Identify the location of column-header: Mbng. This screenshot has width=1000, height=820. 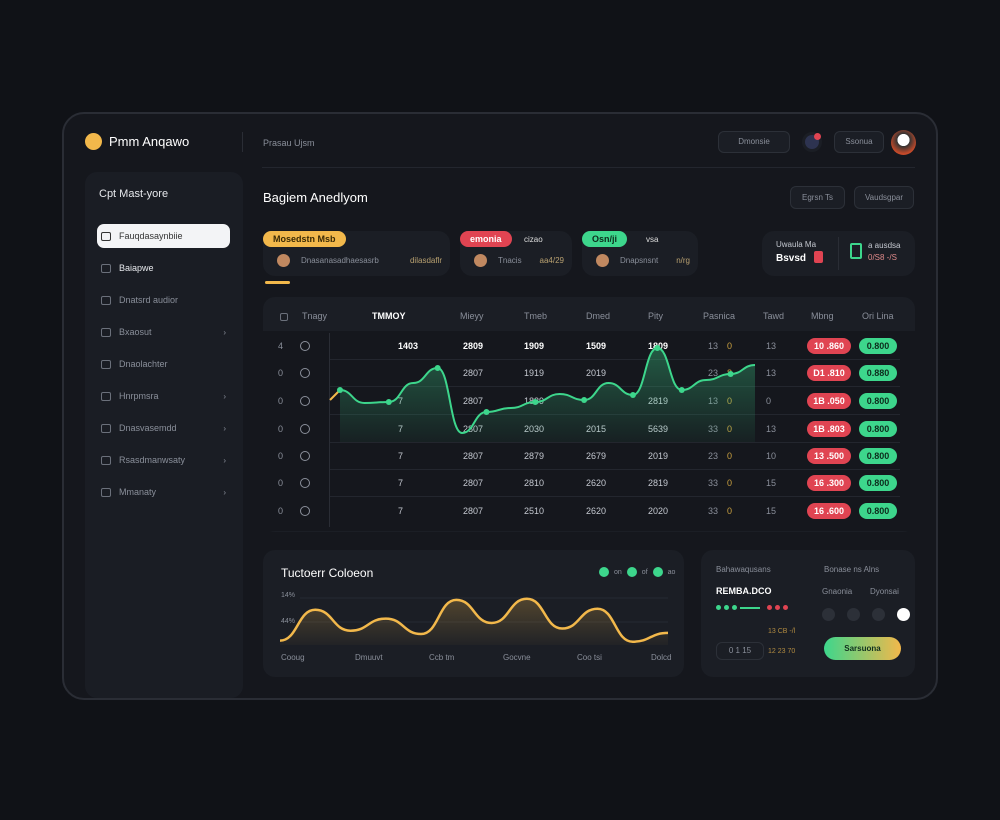
(822, 316).